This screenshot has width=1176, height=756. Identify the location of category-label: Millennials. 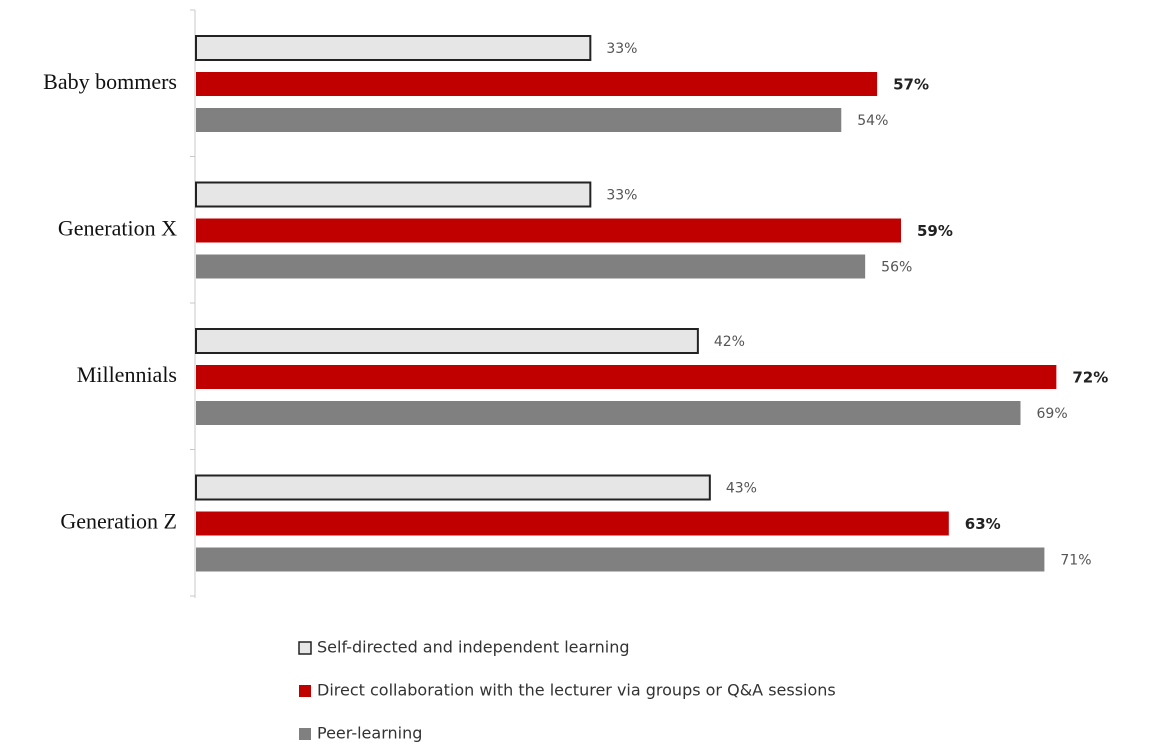
(127, 374).